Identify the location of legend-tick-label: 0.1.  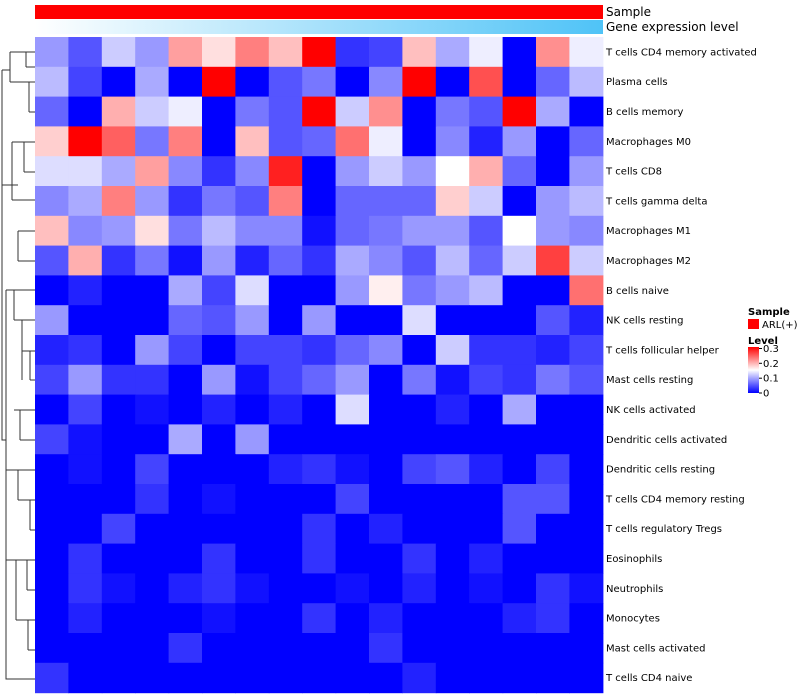
(771, 379).